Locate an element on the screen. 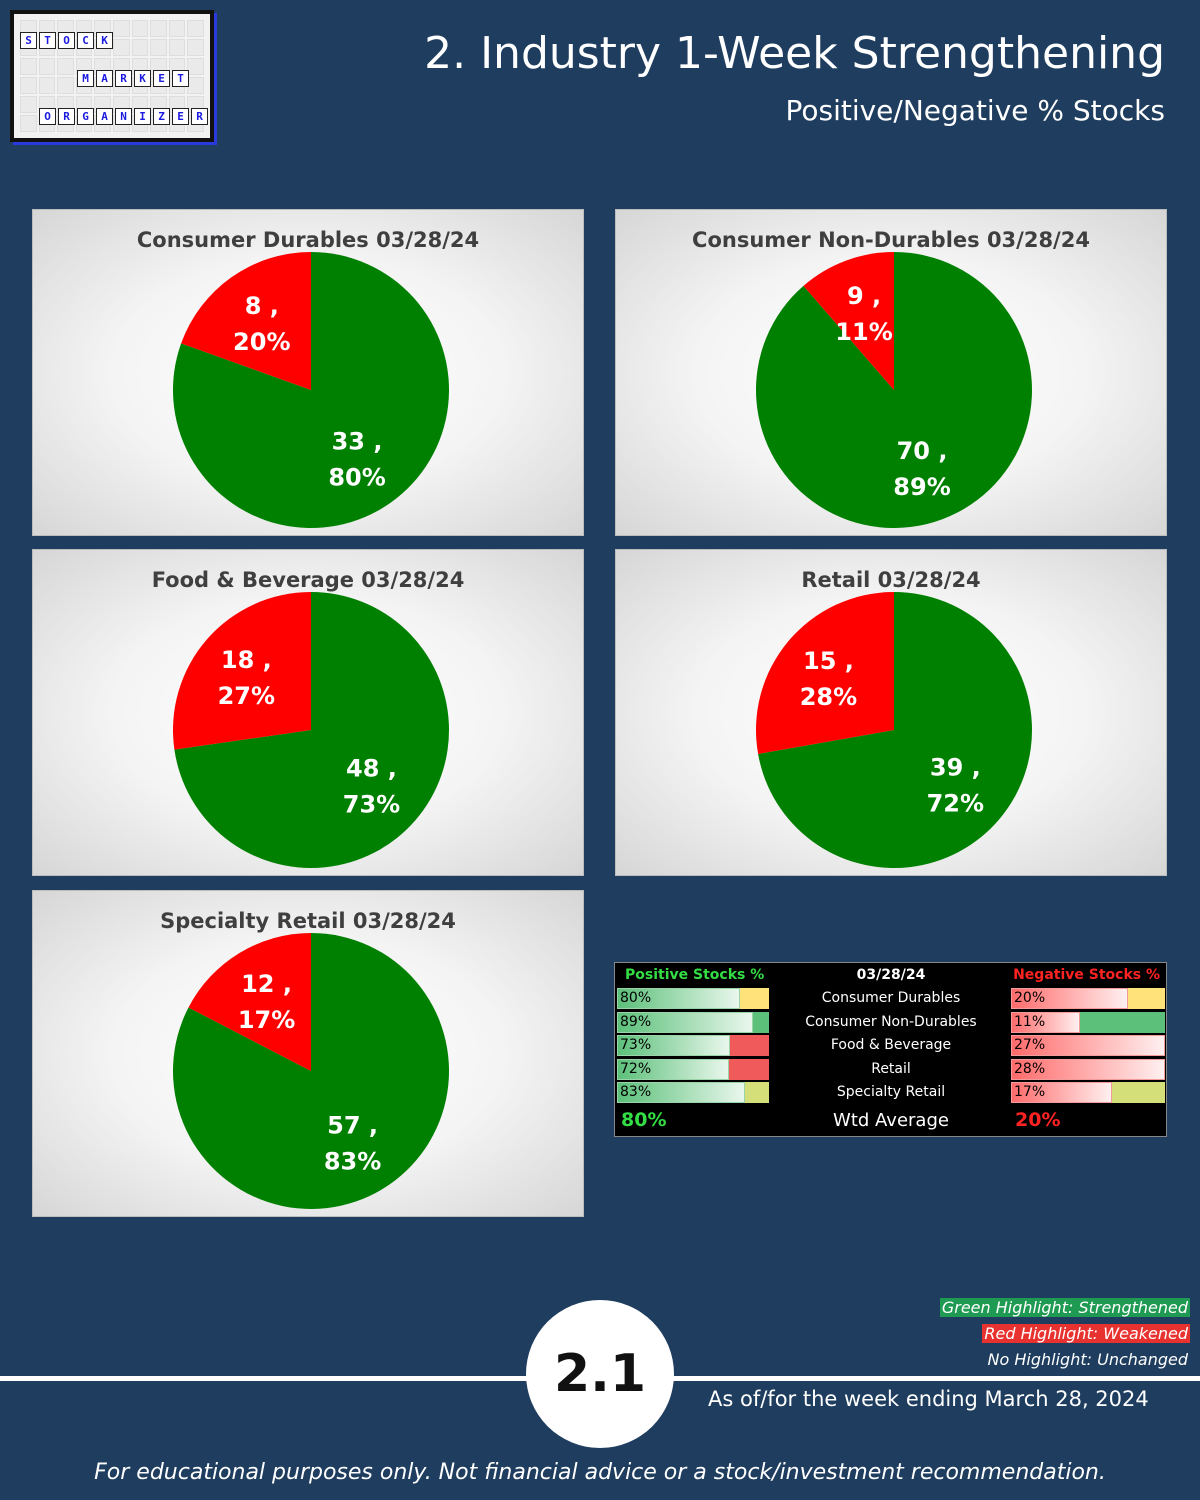 The height and width of the screenshot is (1500, 1200). average-label: Wtd Average is located at coordinates (891, 1120).